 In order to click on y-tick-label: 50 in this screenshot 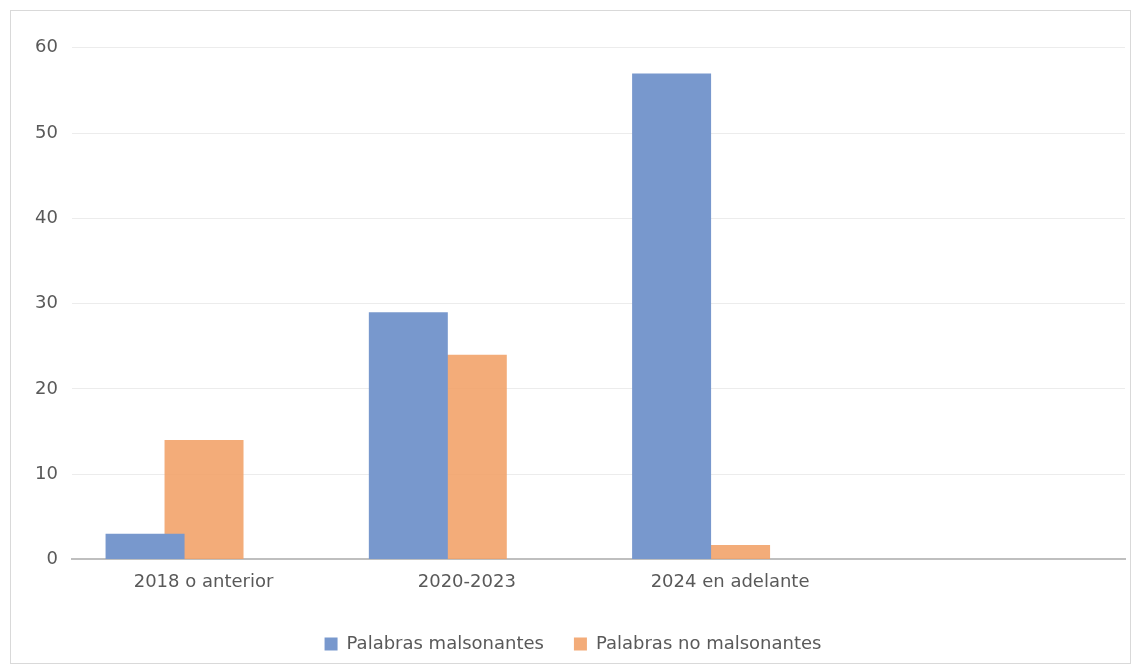, I will do `click(46, 131)`.